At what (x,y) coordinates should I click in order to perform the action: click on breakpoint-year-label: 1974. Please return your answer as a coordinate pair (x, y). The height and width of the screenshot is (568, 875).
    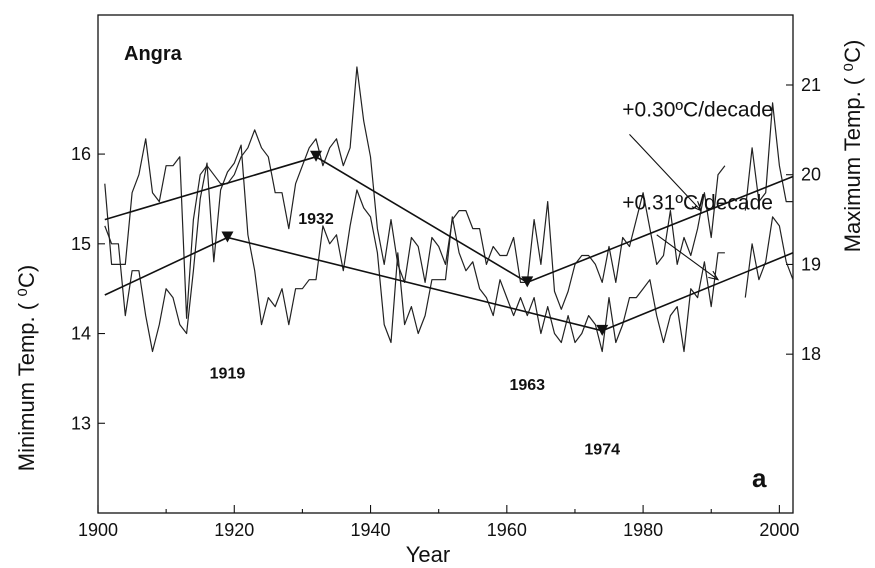
    Looking at the image, I should click on (602, 450).